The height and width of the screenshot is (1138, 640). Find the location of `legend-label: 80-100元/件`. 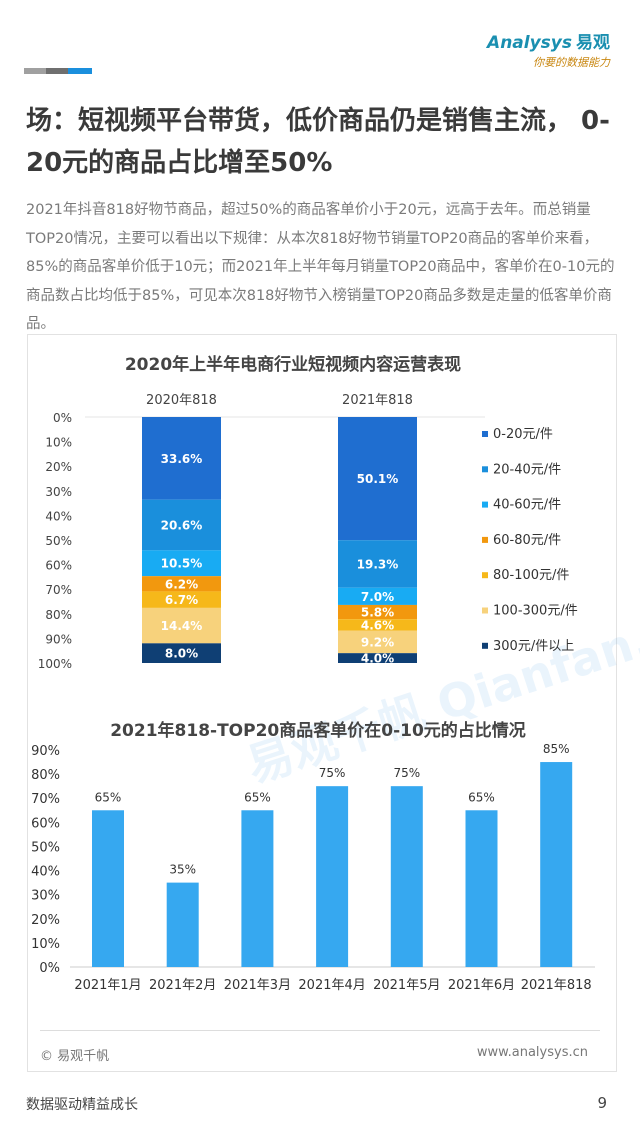

legend-label: 80-100元/件 is located at coordinates (531, 575).